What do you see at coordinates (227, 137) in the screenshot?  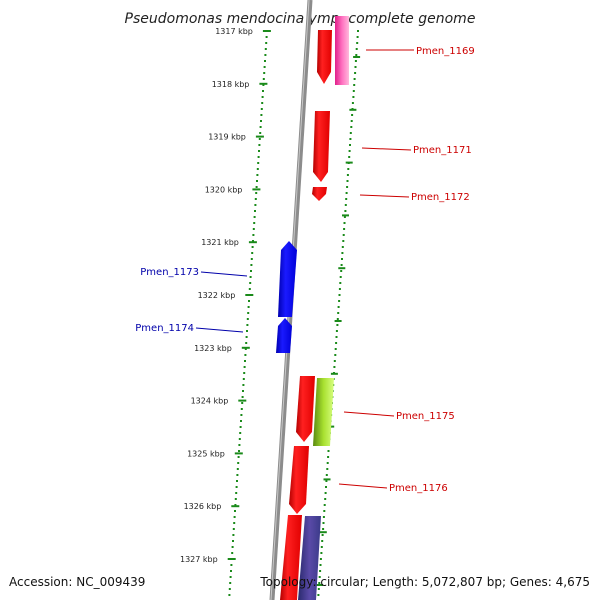 I see `kbp-label: 1319 kbp` at bounding box center [227, 137].